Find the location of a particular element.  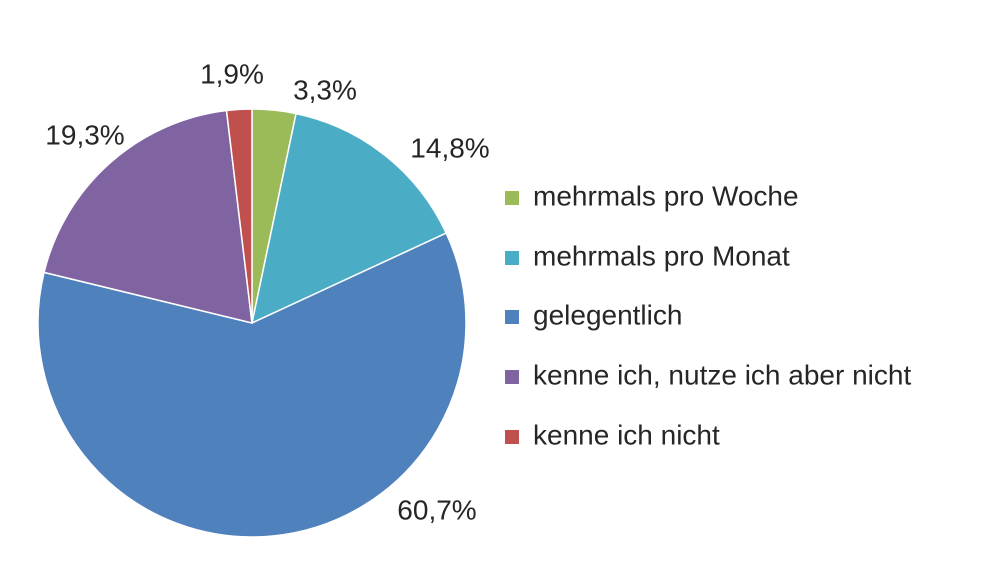

data-label: 14,8% is located at coordinates (449, 147).